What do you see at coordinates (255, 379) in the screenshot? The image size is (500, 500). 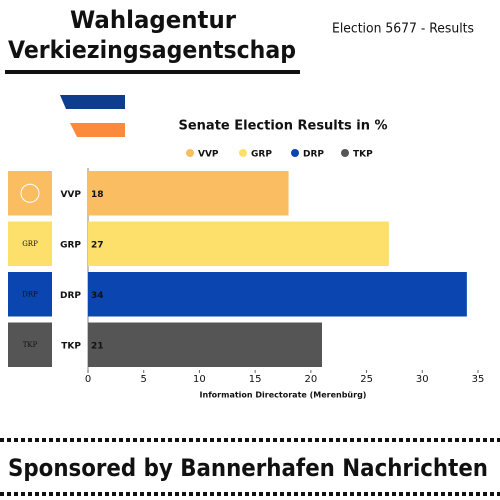 I see `x-tick-label: 15` at bounding box center [255, 379].